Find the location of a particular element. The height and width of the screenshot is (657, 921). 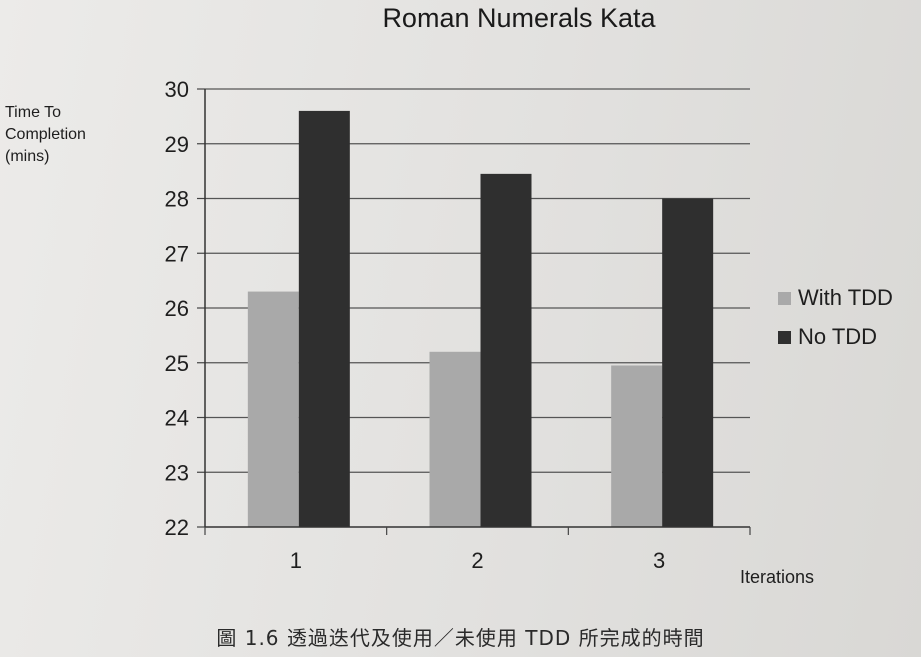

y-tick-label: 22 is located at coordinates (177, 527).